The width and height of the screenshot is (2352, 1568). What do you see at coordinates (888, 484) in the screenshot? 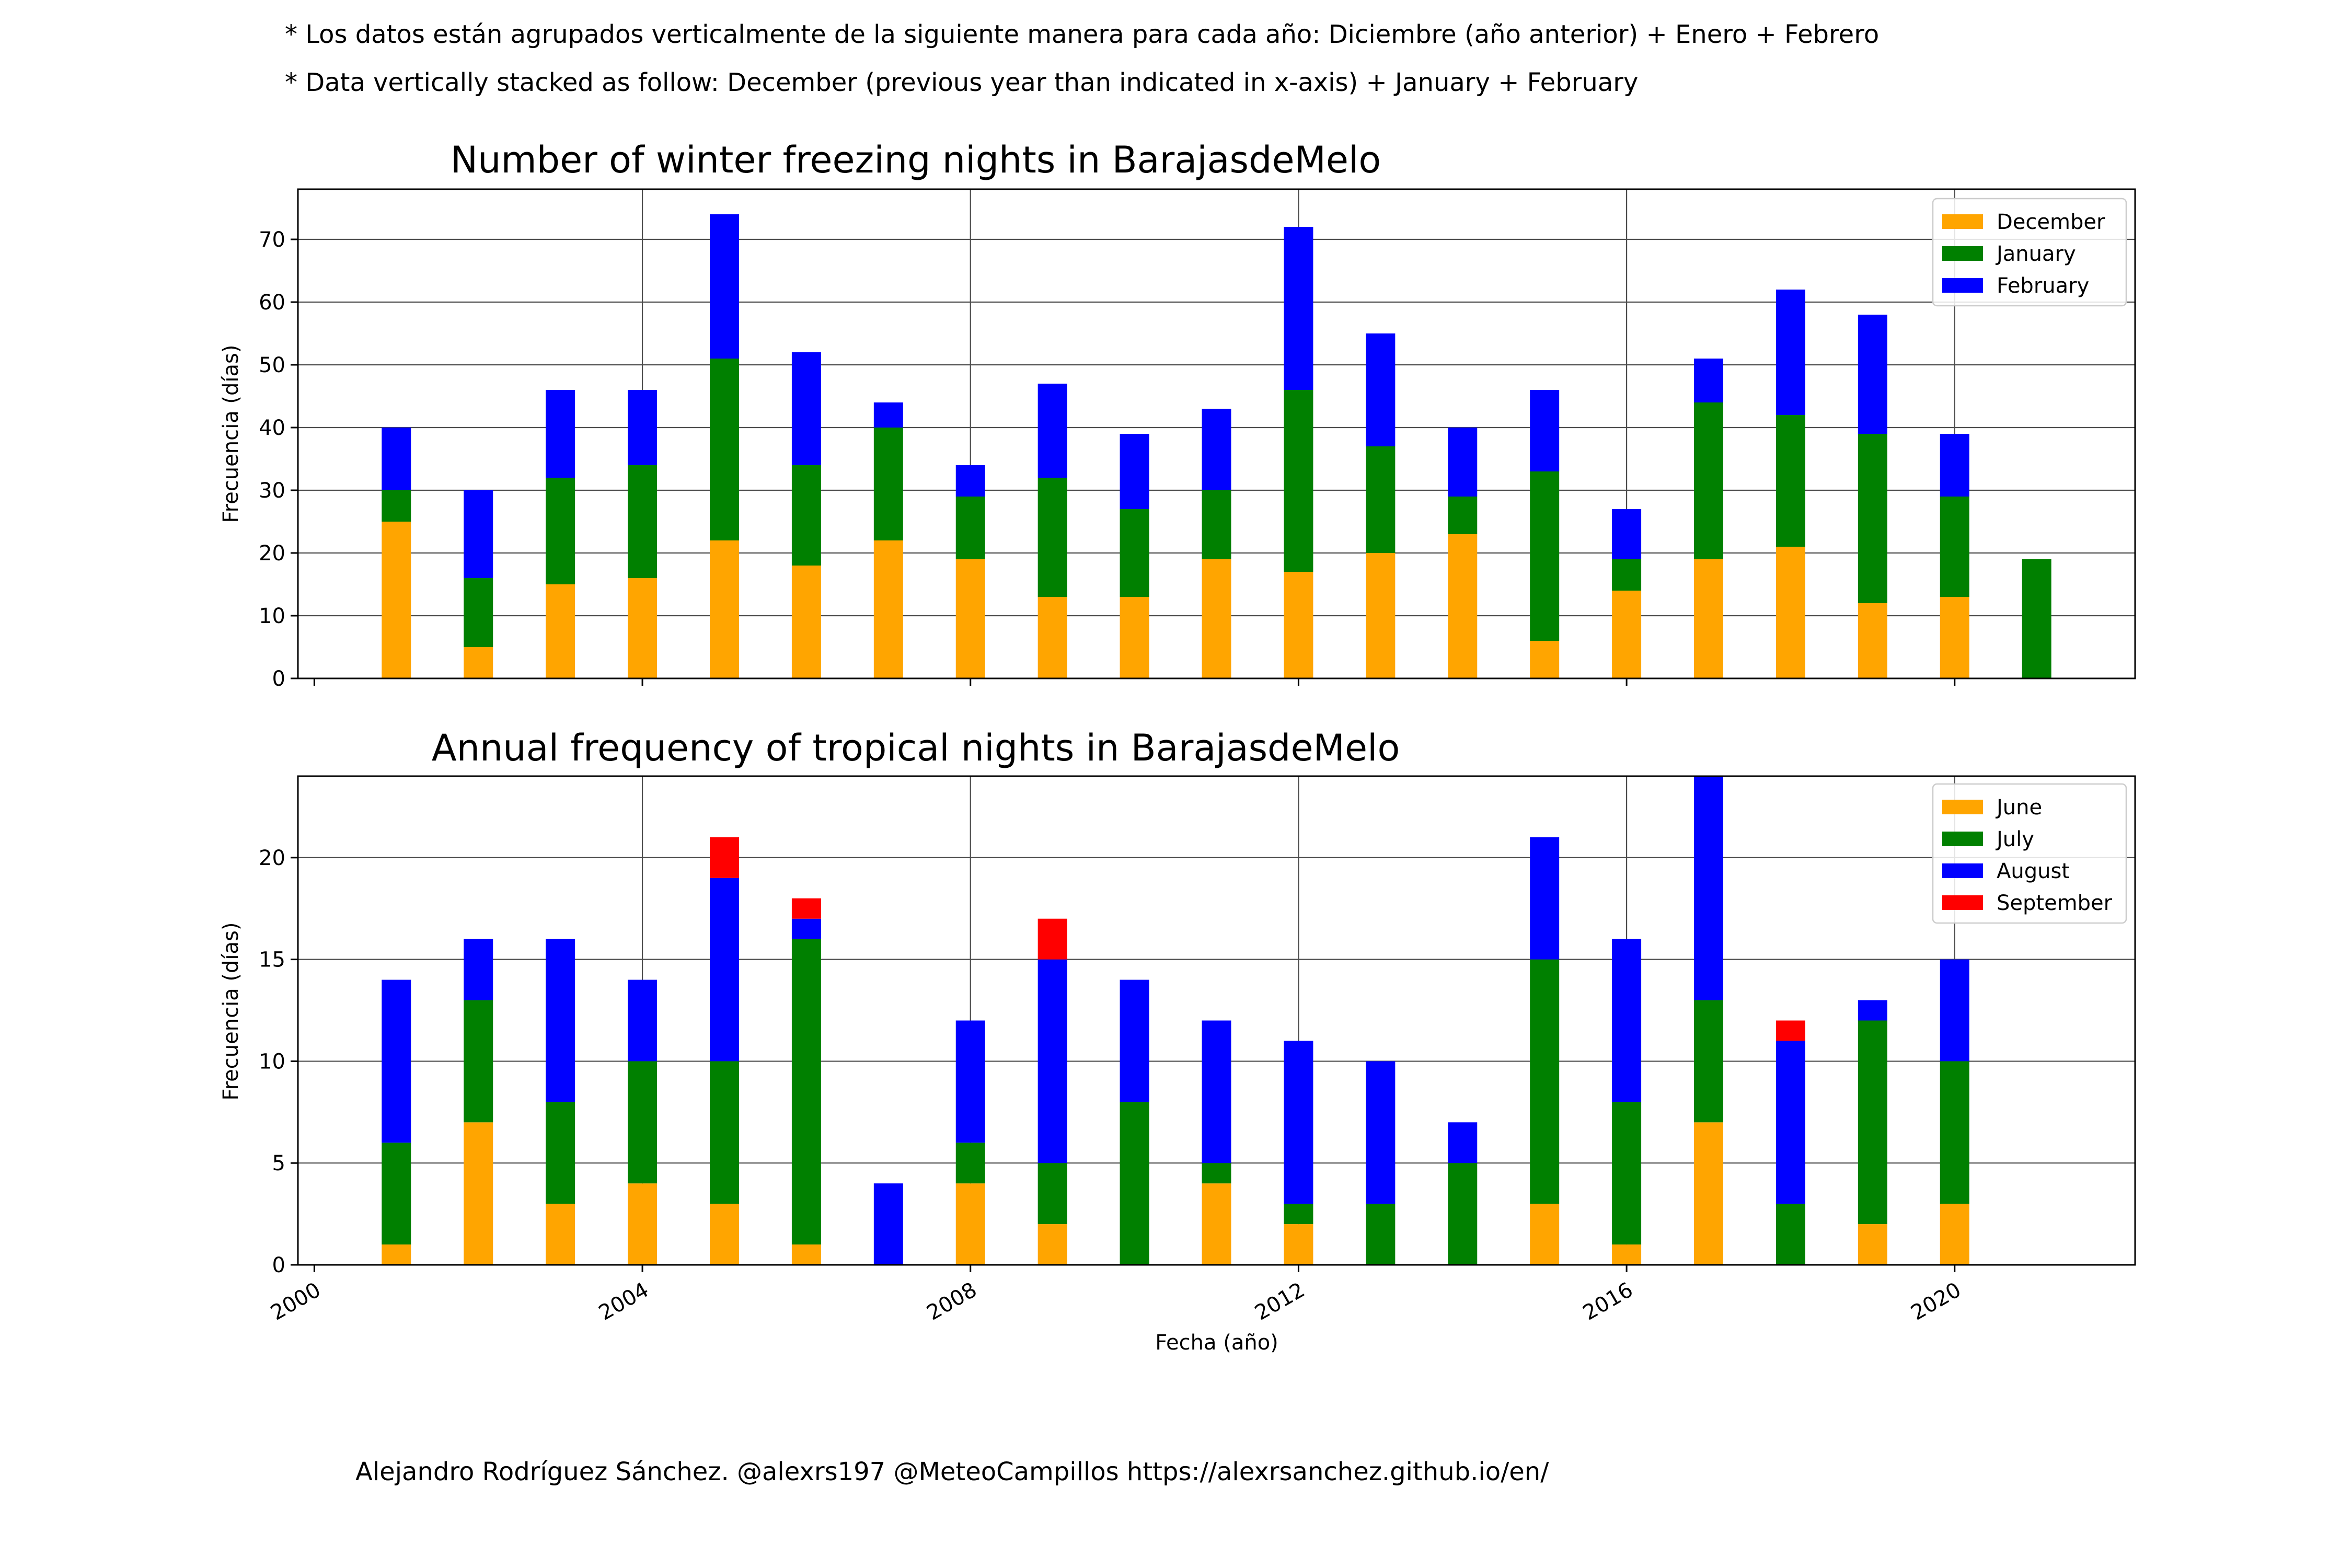
I see `freezing-bar-january-2007` at bounding box center [888, 484].